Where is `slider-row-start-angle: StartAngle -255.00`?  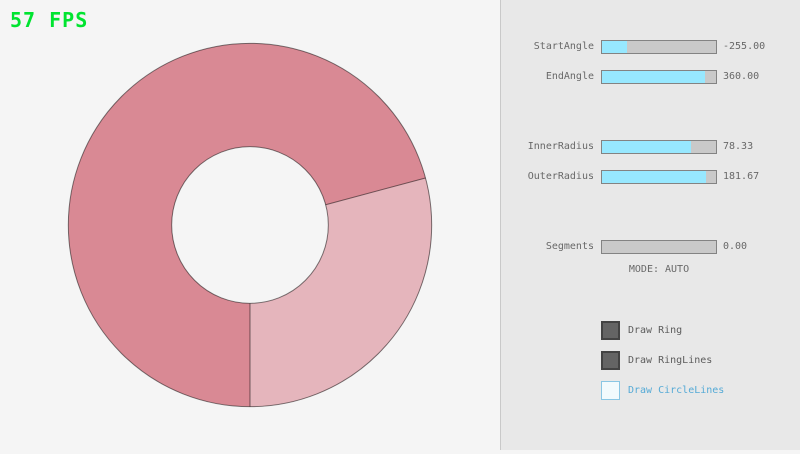
slider-row-start-angle: StartAngle -255.00 is located at coordinates (650, 47).